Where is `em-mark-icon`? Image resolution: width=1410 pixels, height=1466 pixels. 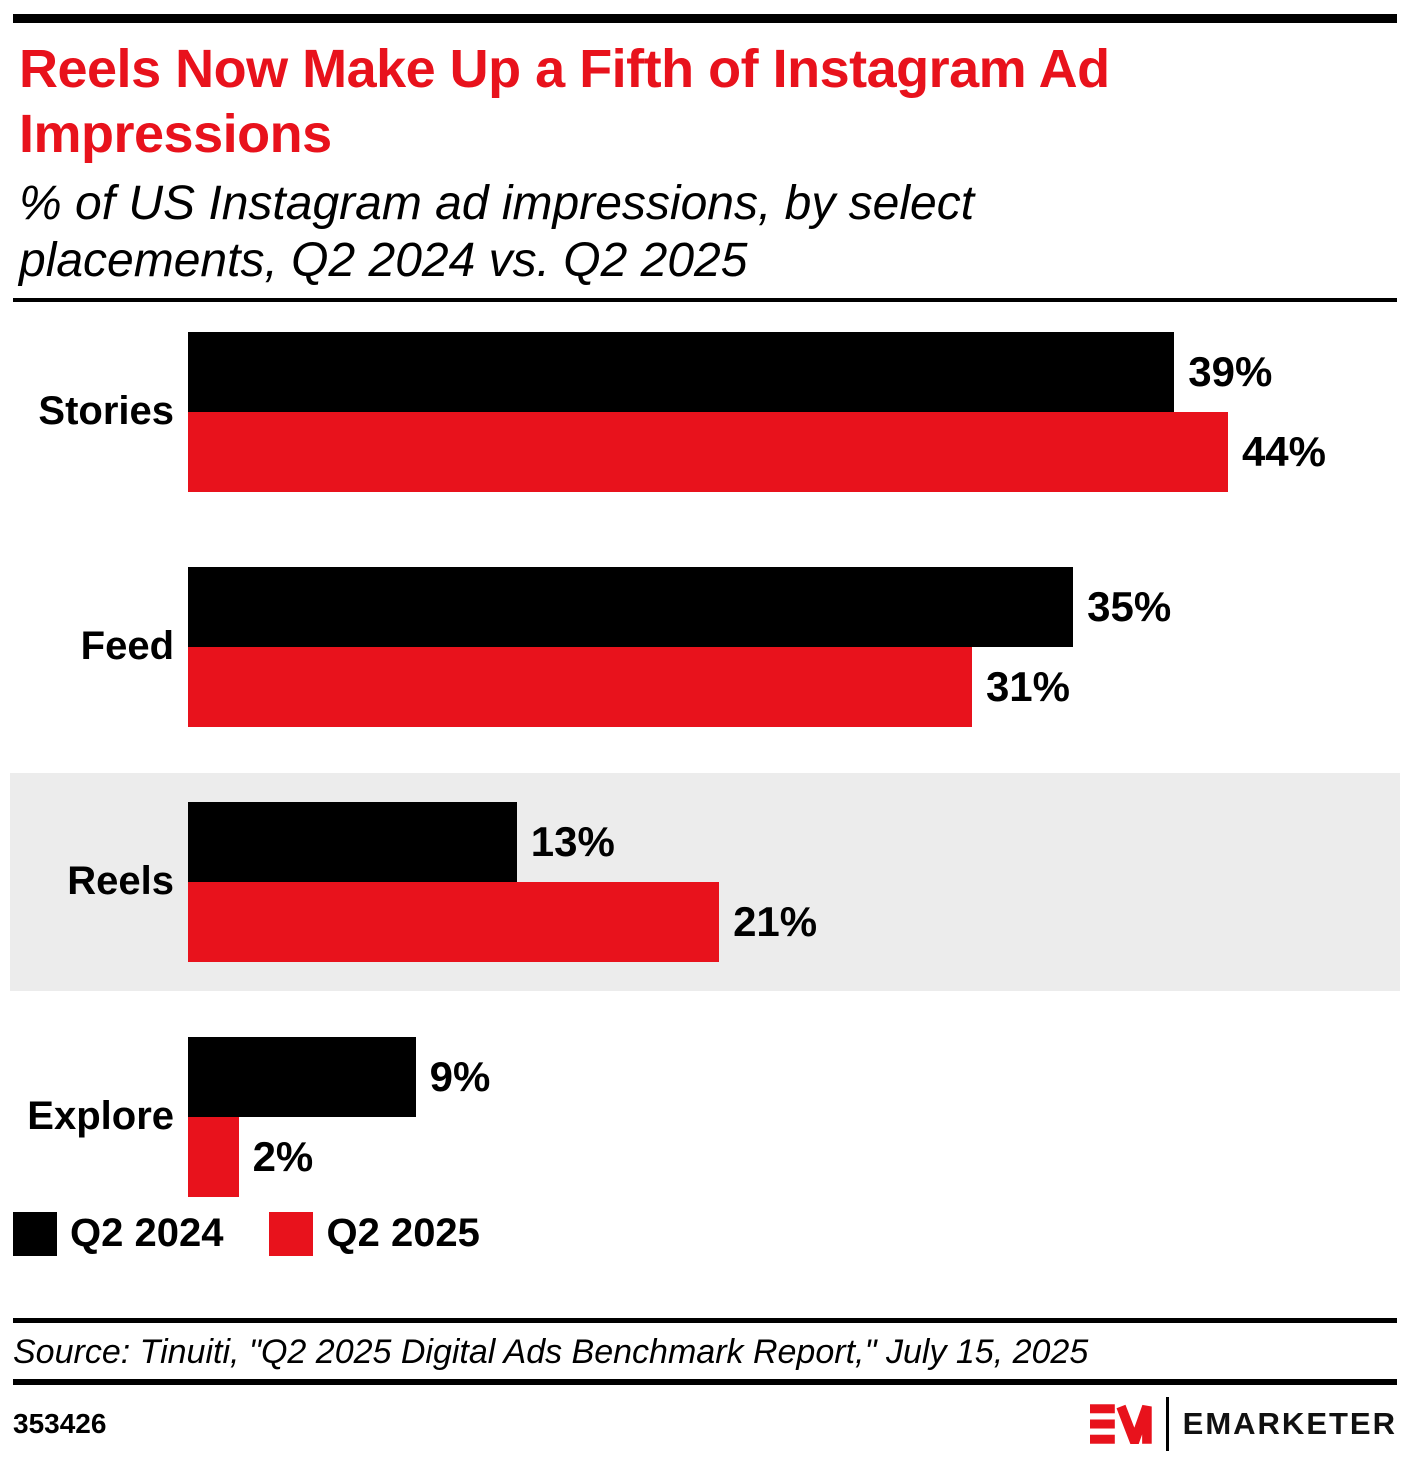 em-mark-icon is located at coordinates (1120, 1423).